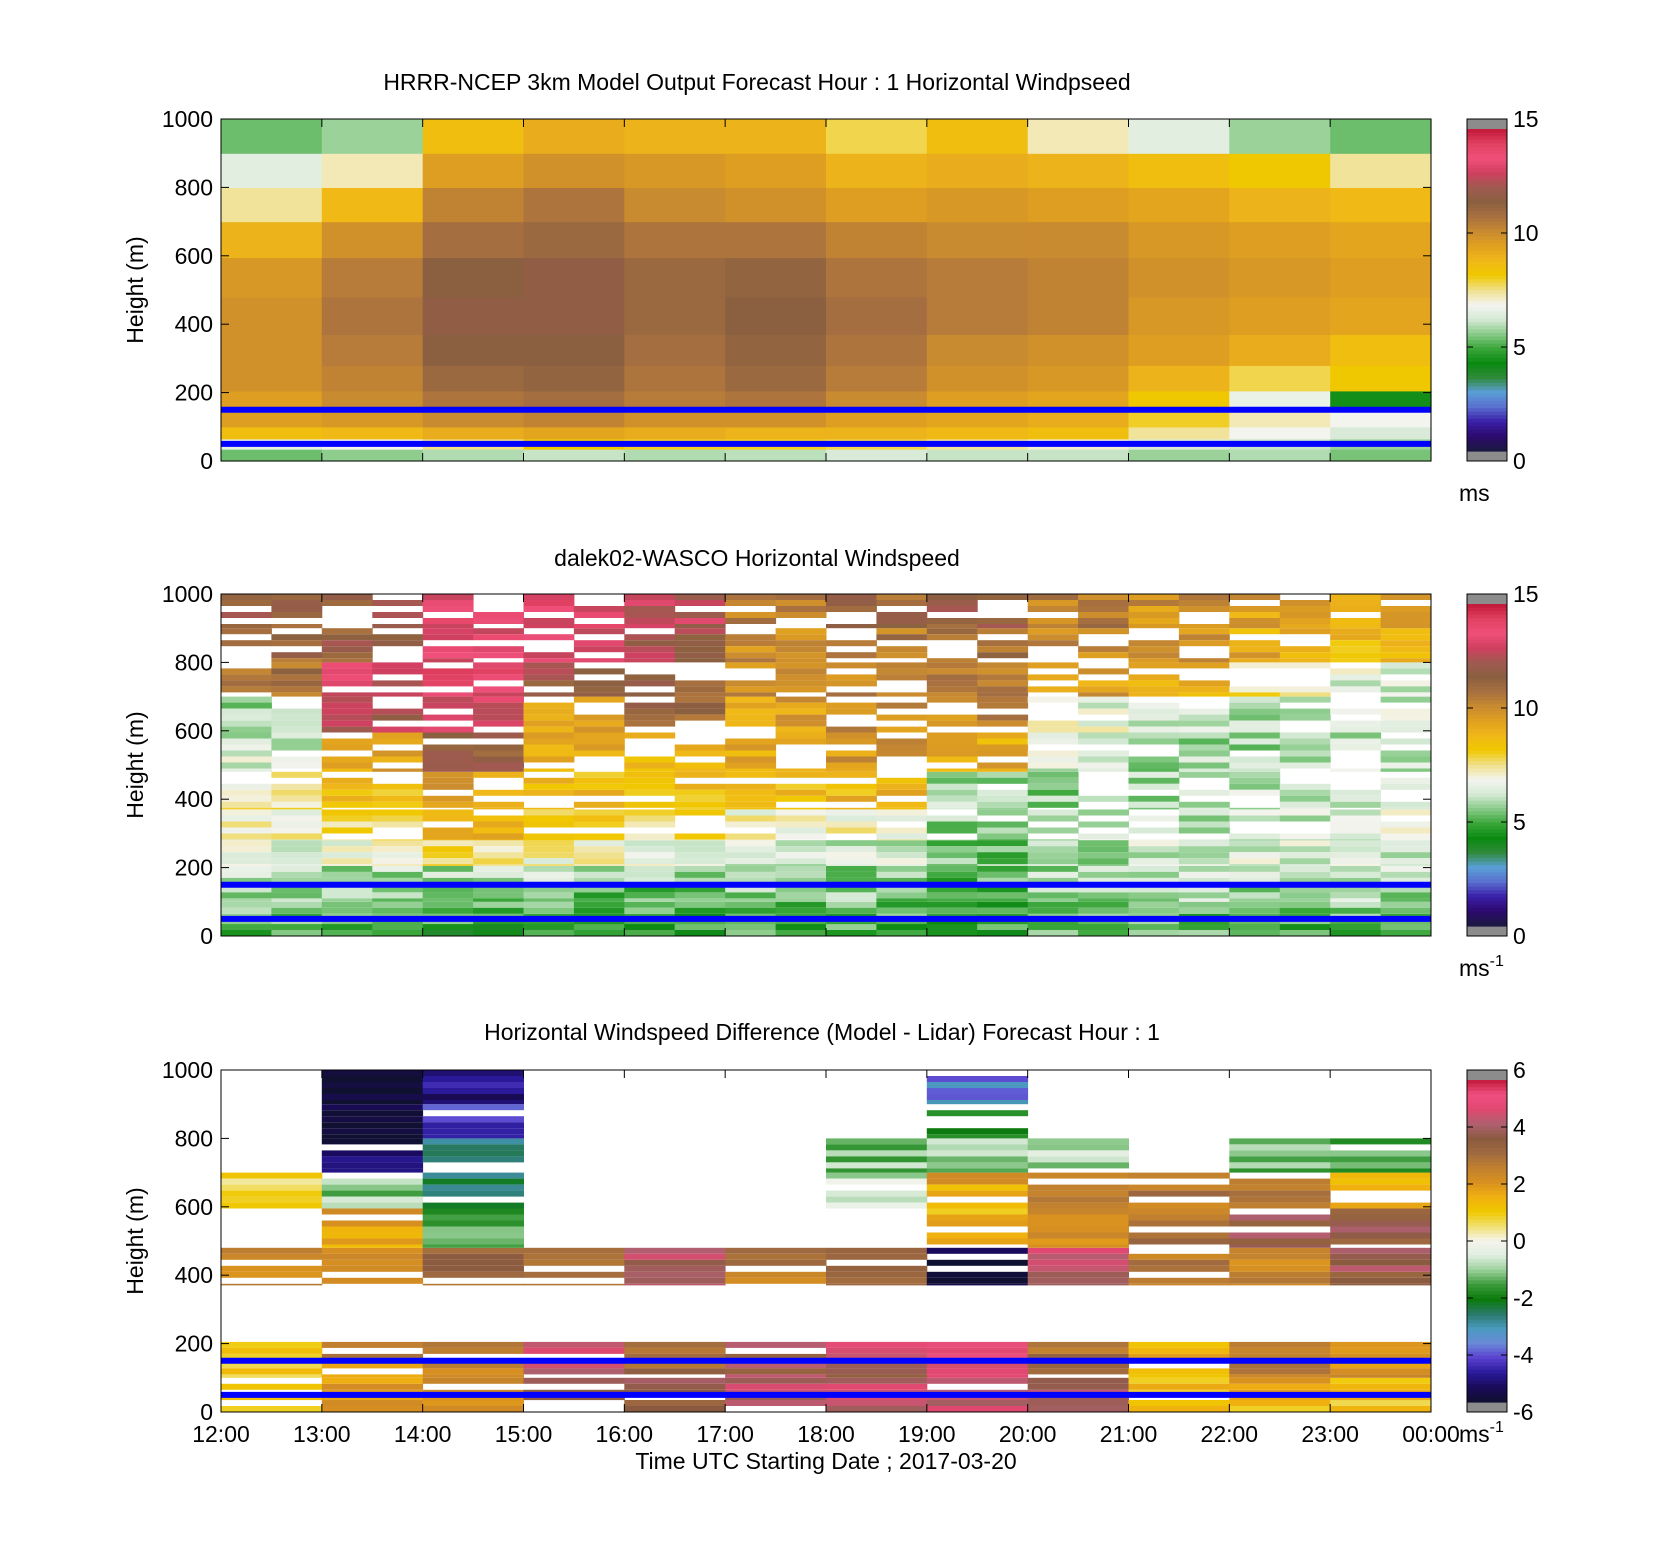 This screenshot has height=1561, width=1680. Describe the element at coordinates (1487, 1407) in the screenshot. I see `colorbar-end` at that location.